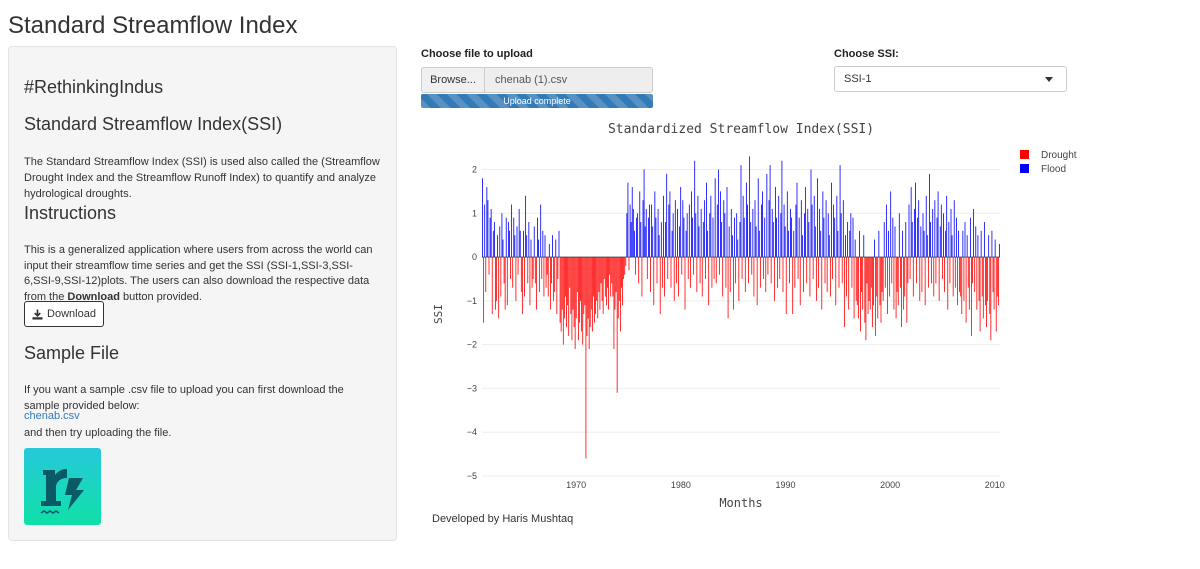 This screenshot has width=1200, height=569. I want to click on download-button: Download, so click(64, 314).